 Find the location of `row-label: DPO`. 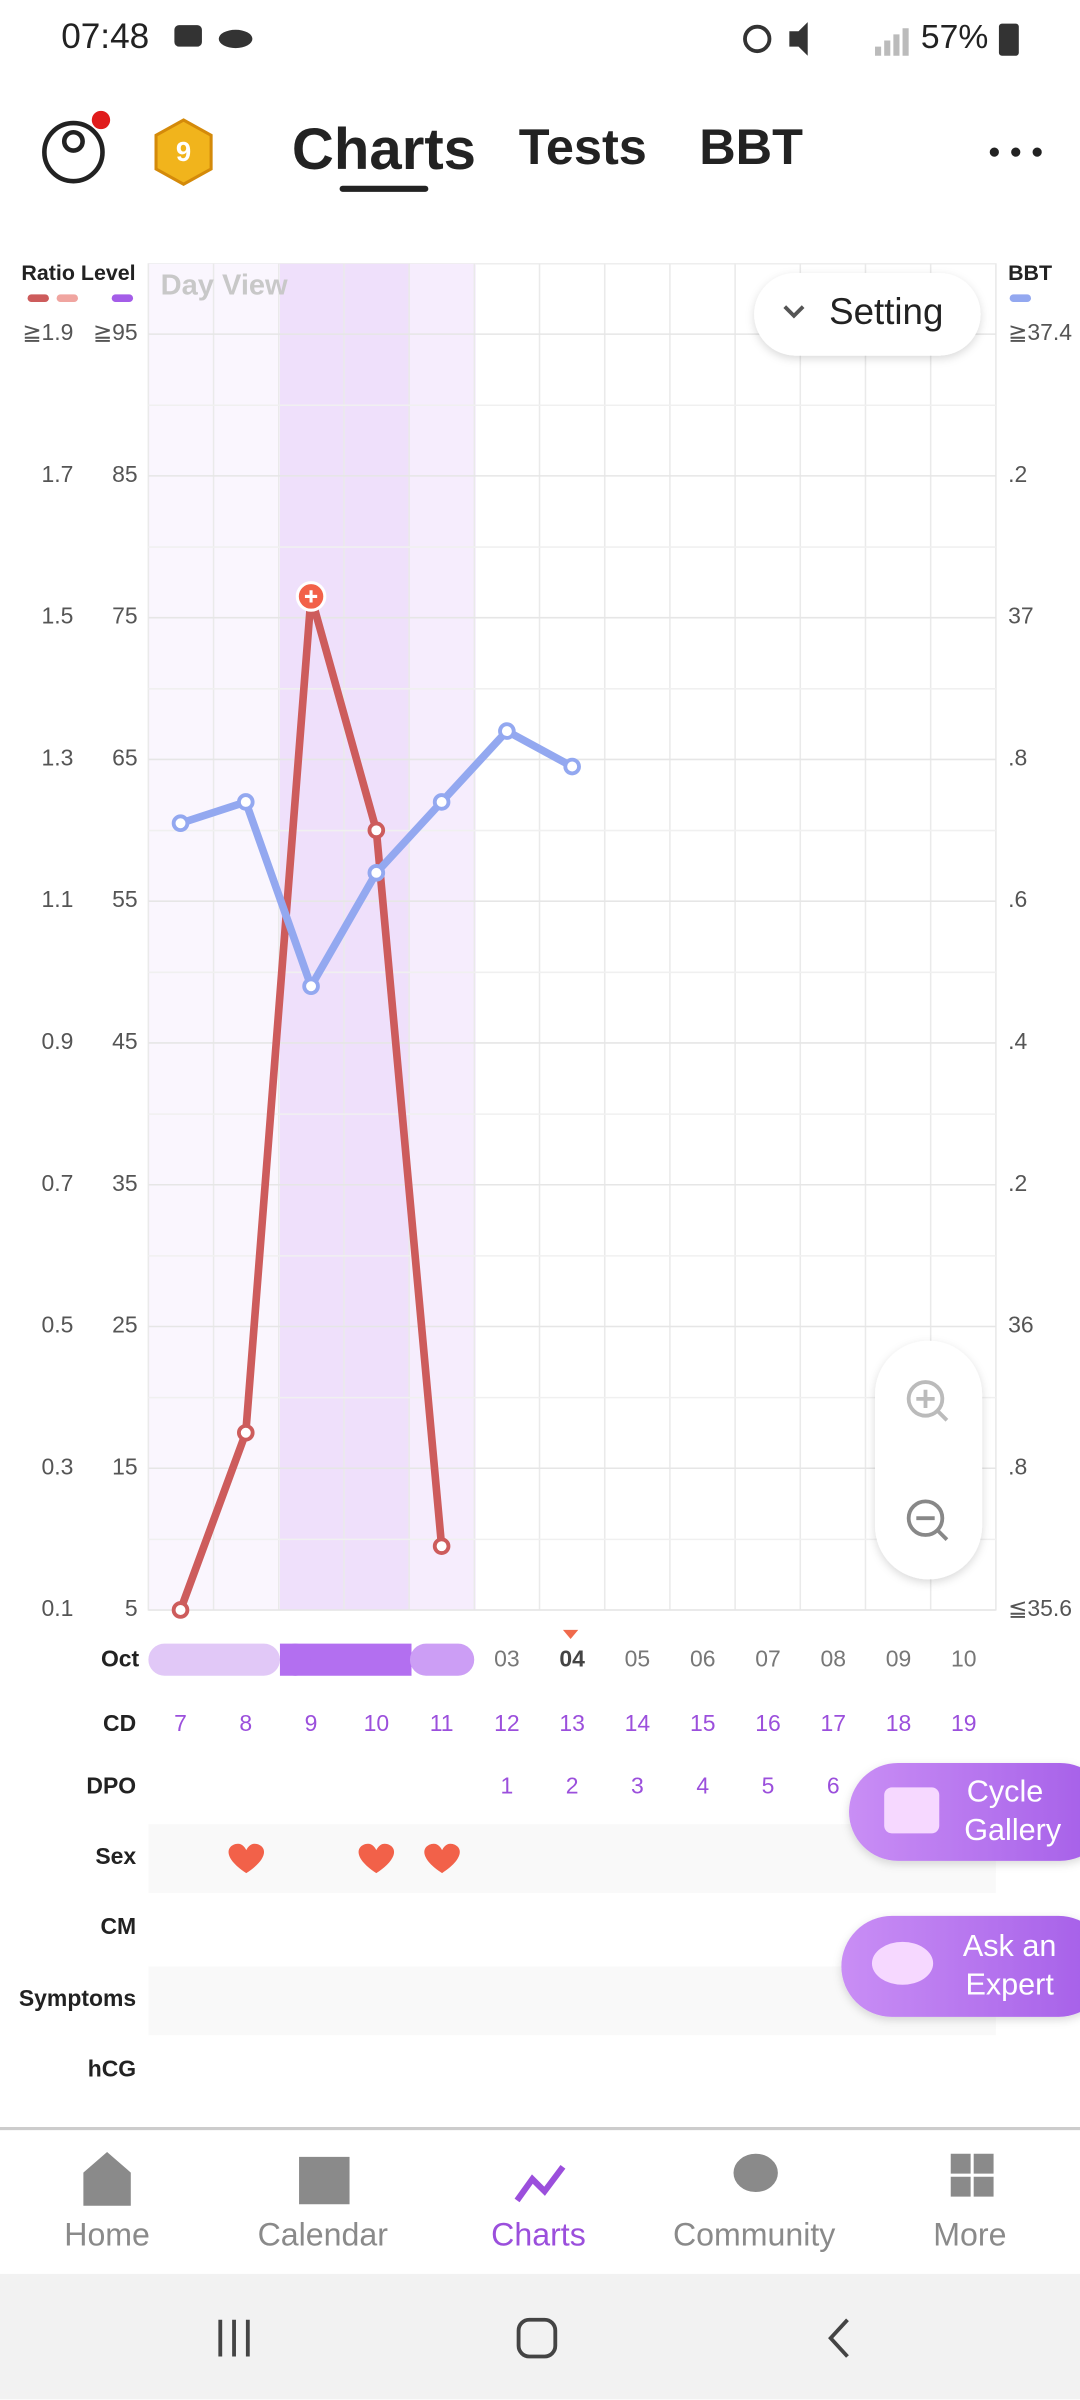

row-label: DPO is located at coordinates (111, 1785).